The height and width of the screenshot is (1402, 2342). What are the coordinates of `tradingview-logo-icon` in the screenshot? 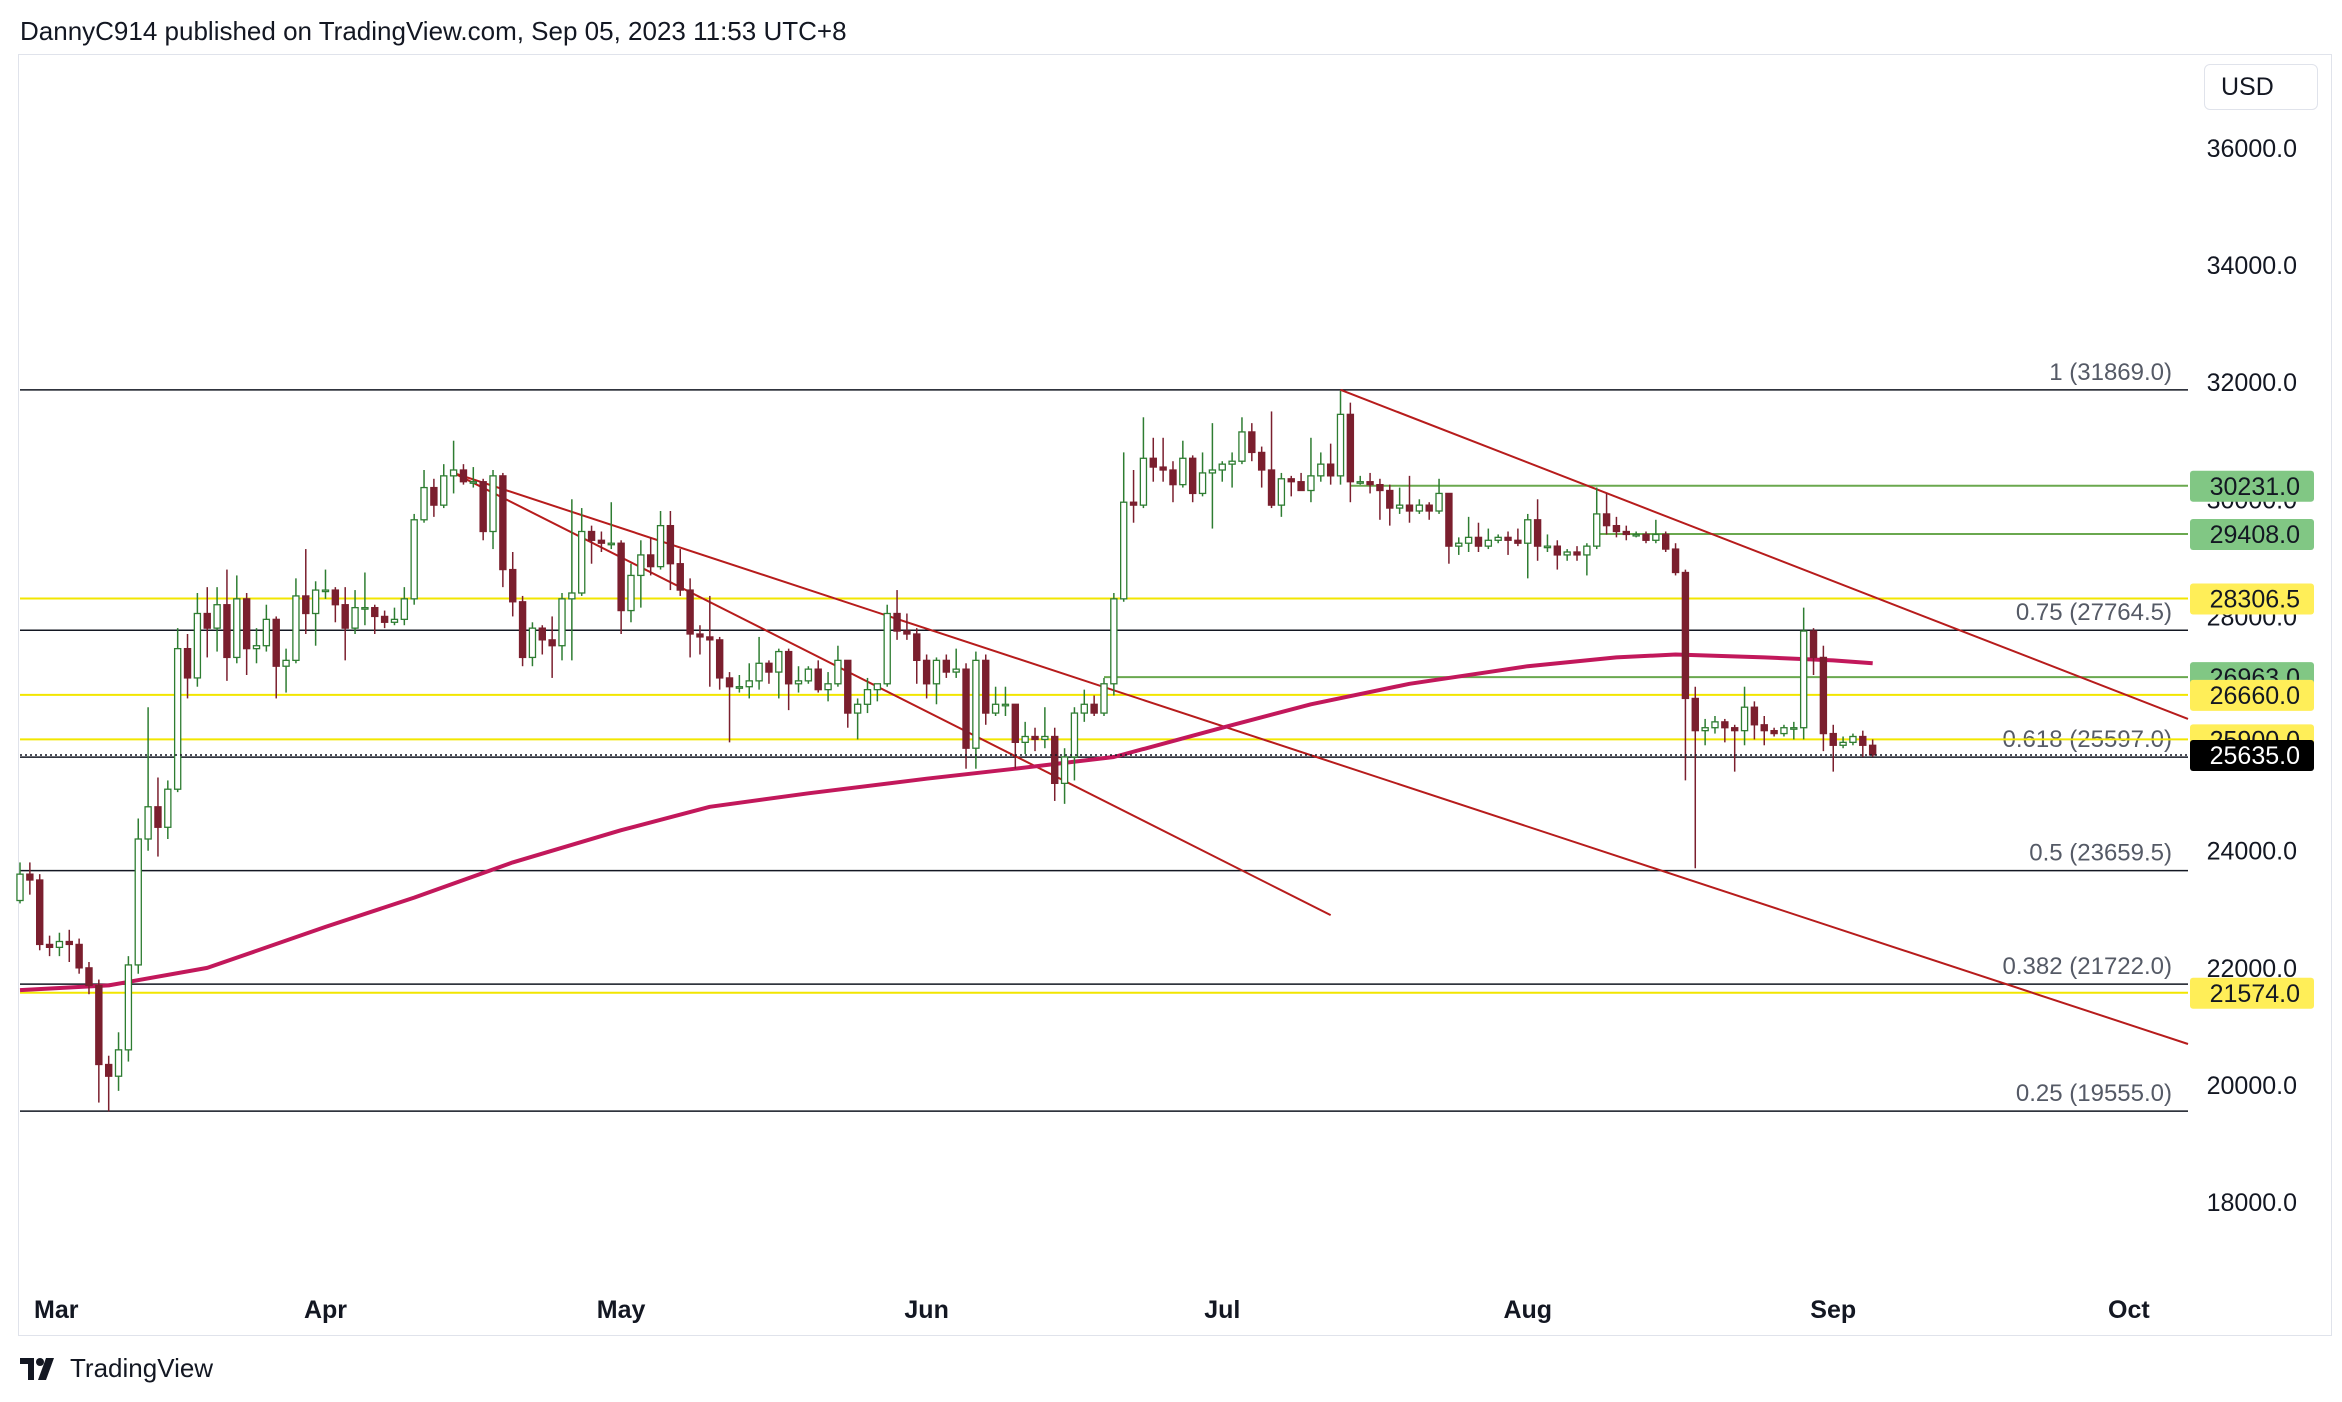 It's located at (40, 1368).